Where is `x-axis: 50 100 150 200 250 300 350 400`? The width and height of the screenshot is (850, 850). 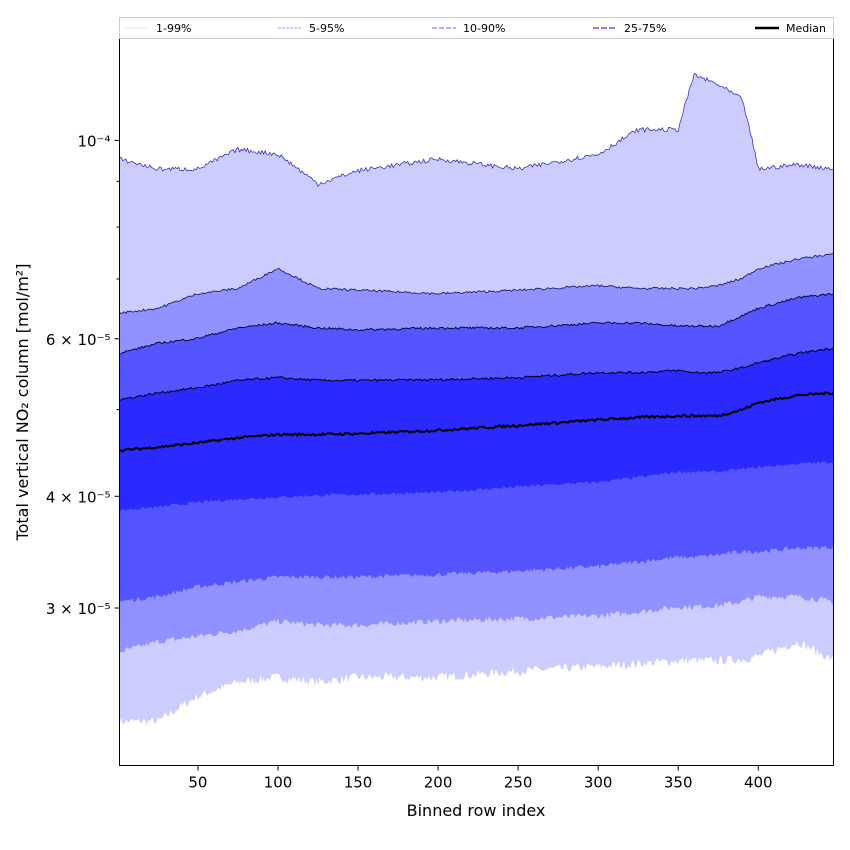
x-axis: 50 100 150 200 250 300 350 400 is located at coordinates (480, 778).